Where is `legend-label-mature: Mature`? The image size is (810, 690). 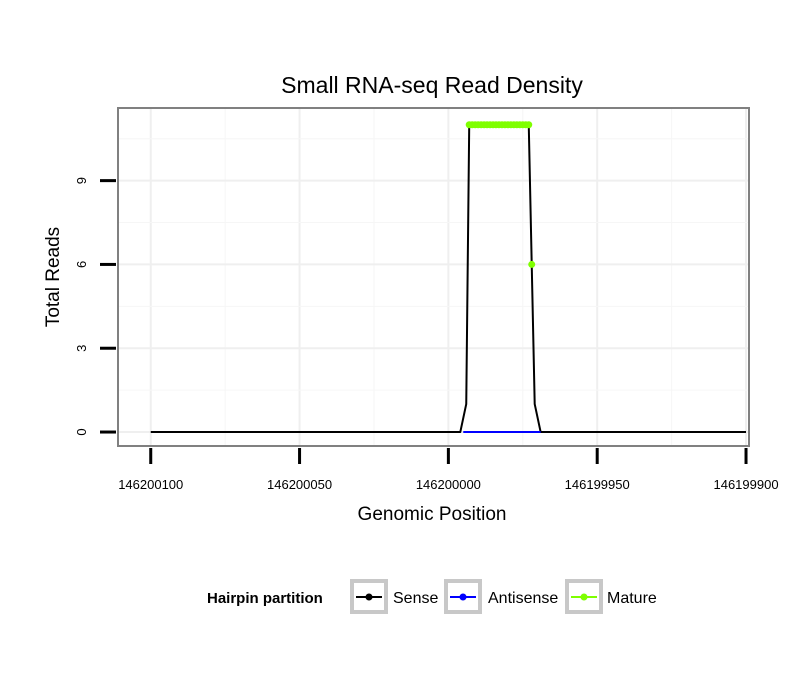
legend-label-mature: Mature is located at coordinates (632, 598).